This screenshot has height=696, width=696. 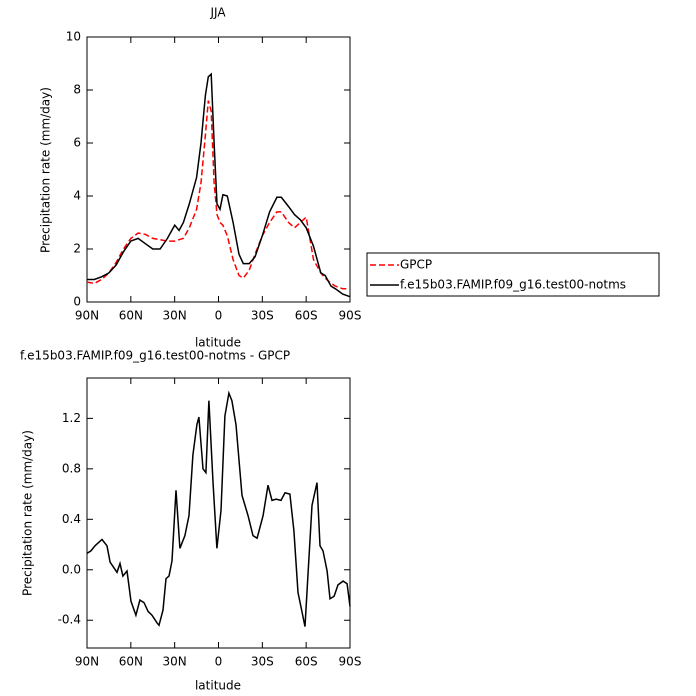 What do you see at coordinates (416, 265) in the screenshot?
I see `legend-label: GPCP` at bounding box center [416, 265].